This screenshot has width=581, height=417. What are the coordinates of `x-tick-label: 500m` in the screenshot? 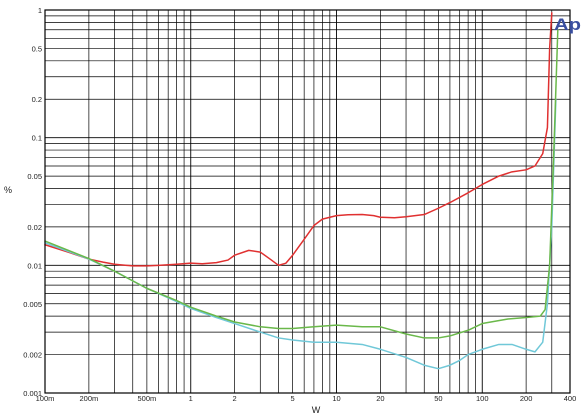 It's located at (146, 398).